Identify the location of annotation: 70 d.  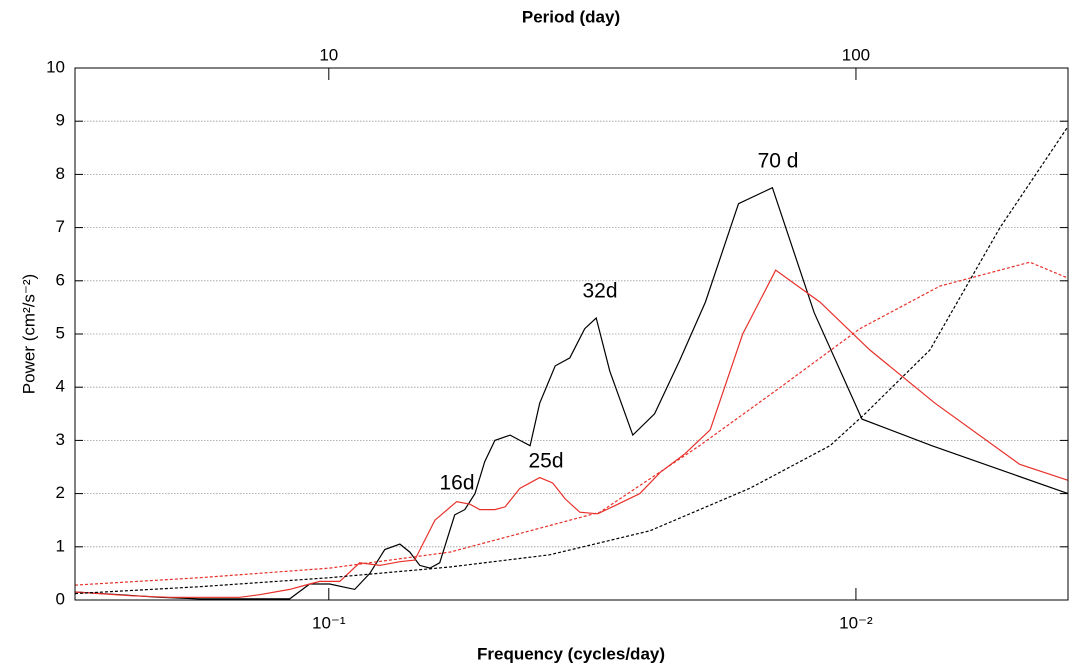
(778, 161).